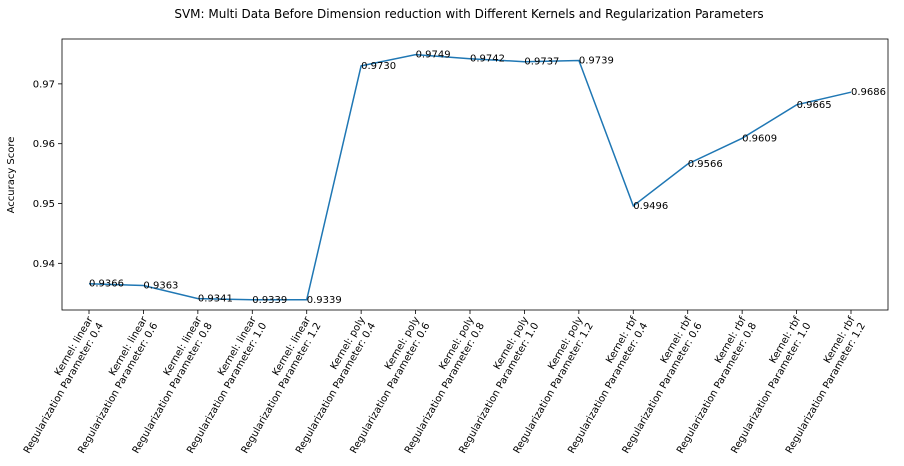  I want to click on y-tick-label: 0.96, so click(44, 144).